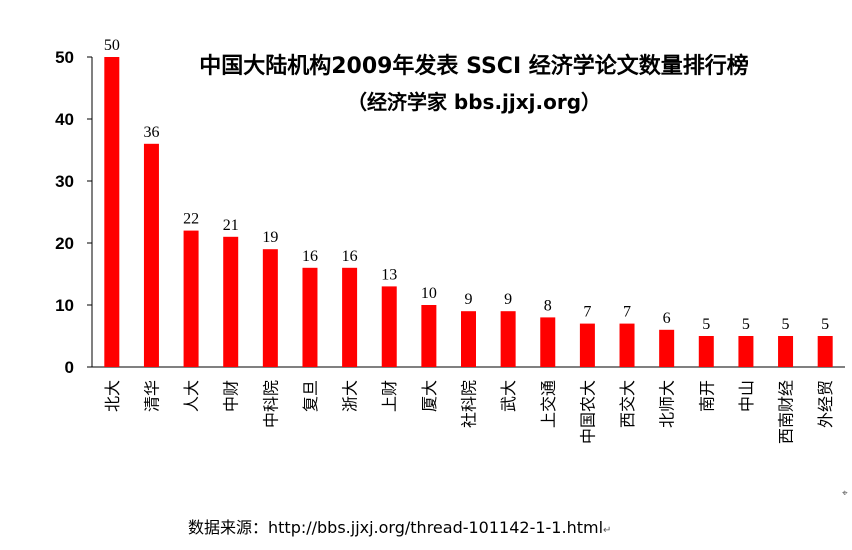 This screenshot has height=550, width=852. I want to click on x-tick-label: 上财, so click(389, 396).